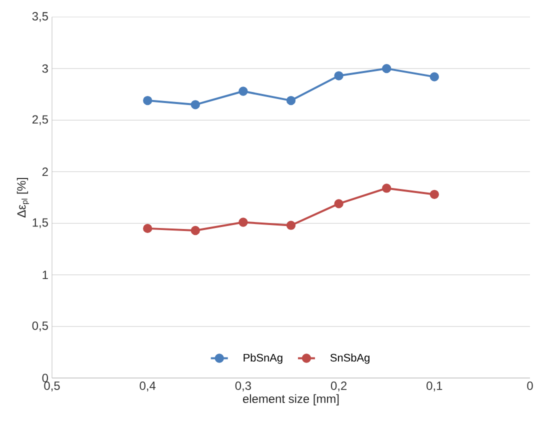 This screenshot has height=448, width=548. I want to click on legend-label: PbSnAg, so click(263, 359).